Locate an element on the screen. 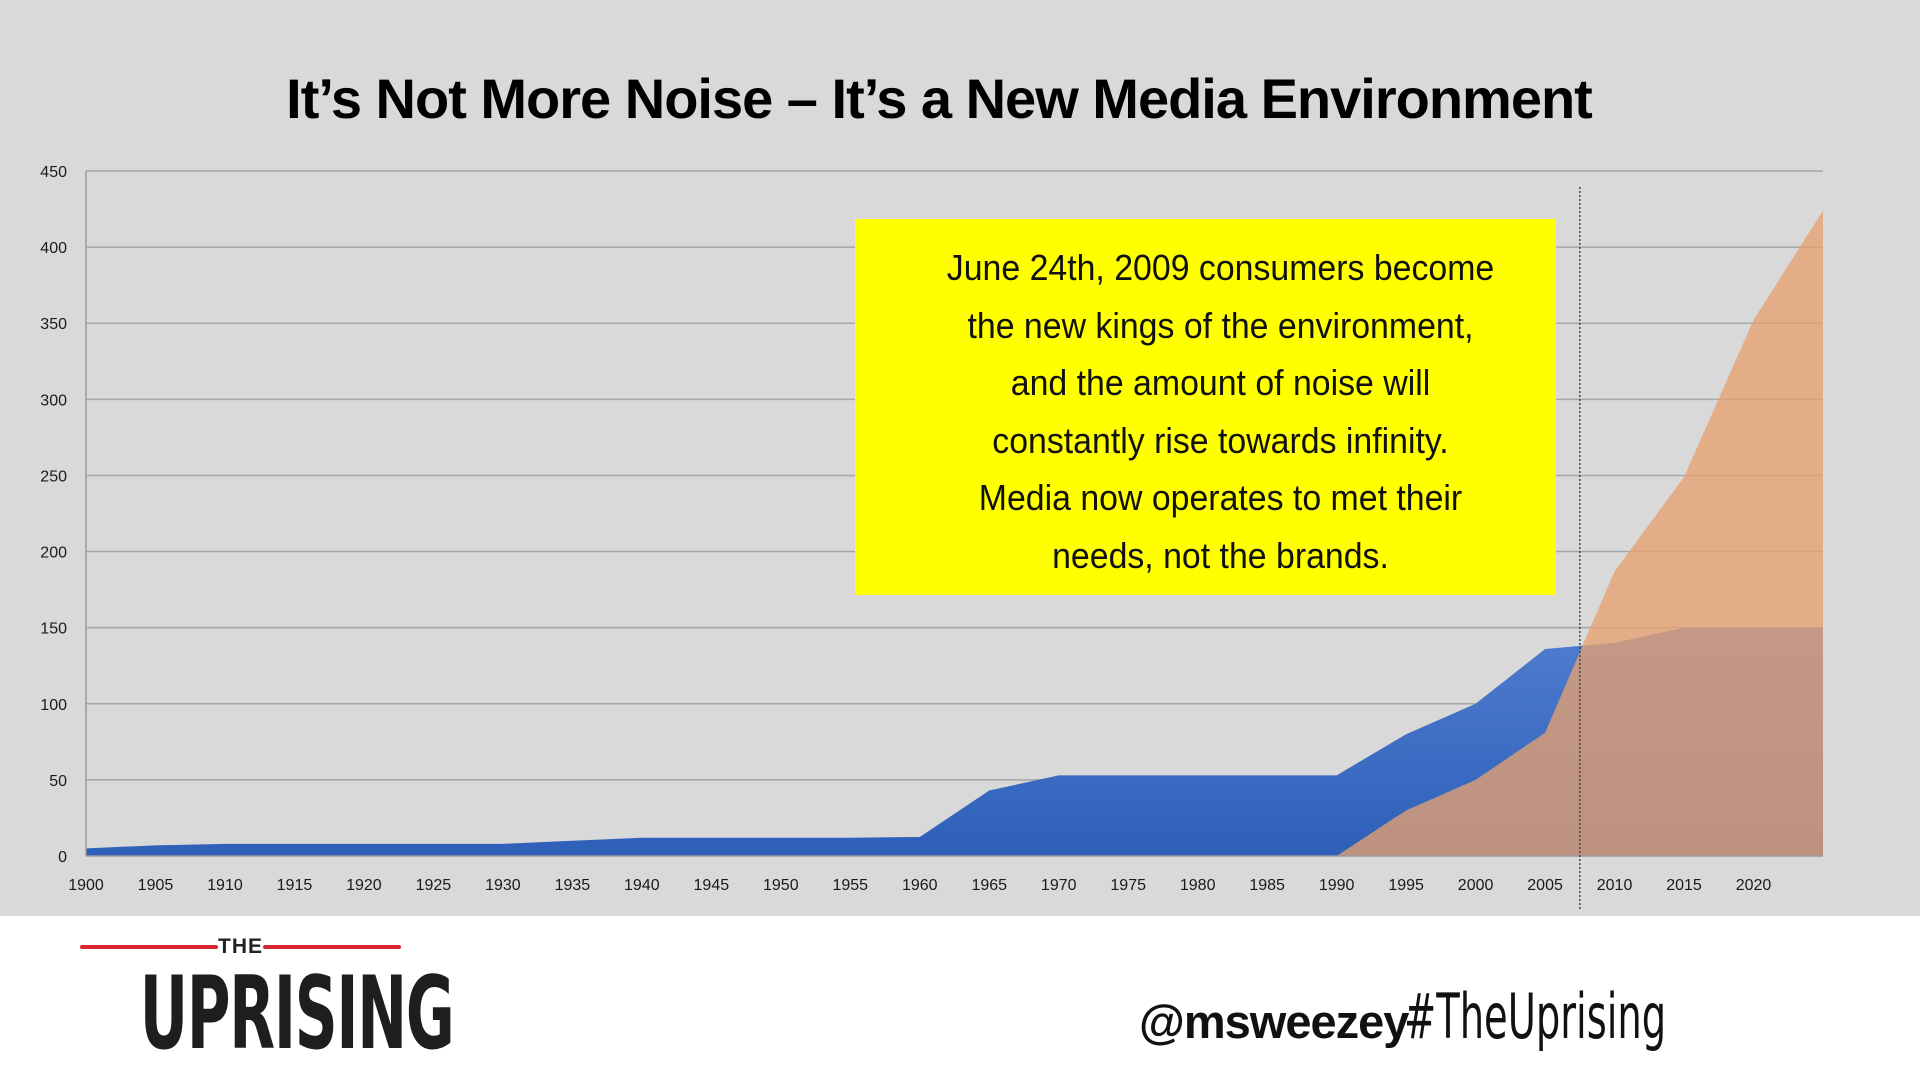 The width and height of the screenshot is (1920, 1080). x-tick-label: 1915 is located at coordinates (295, 885).